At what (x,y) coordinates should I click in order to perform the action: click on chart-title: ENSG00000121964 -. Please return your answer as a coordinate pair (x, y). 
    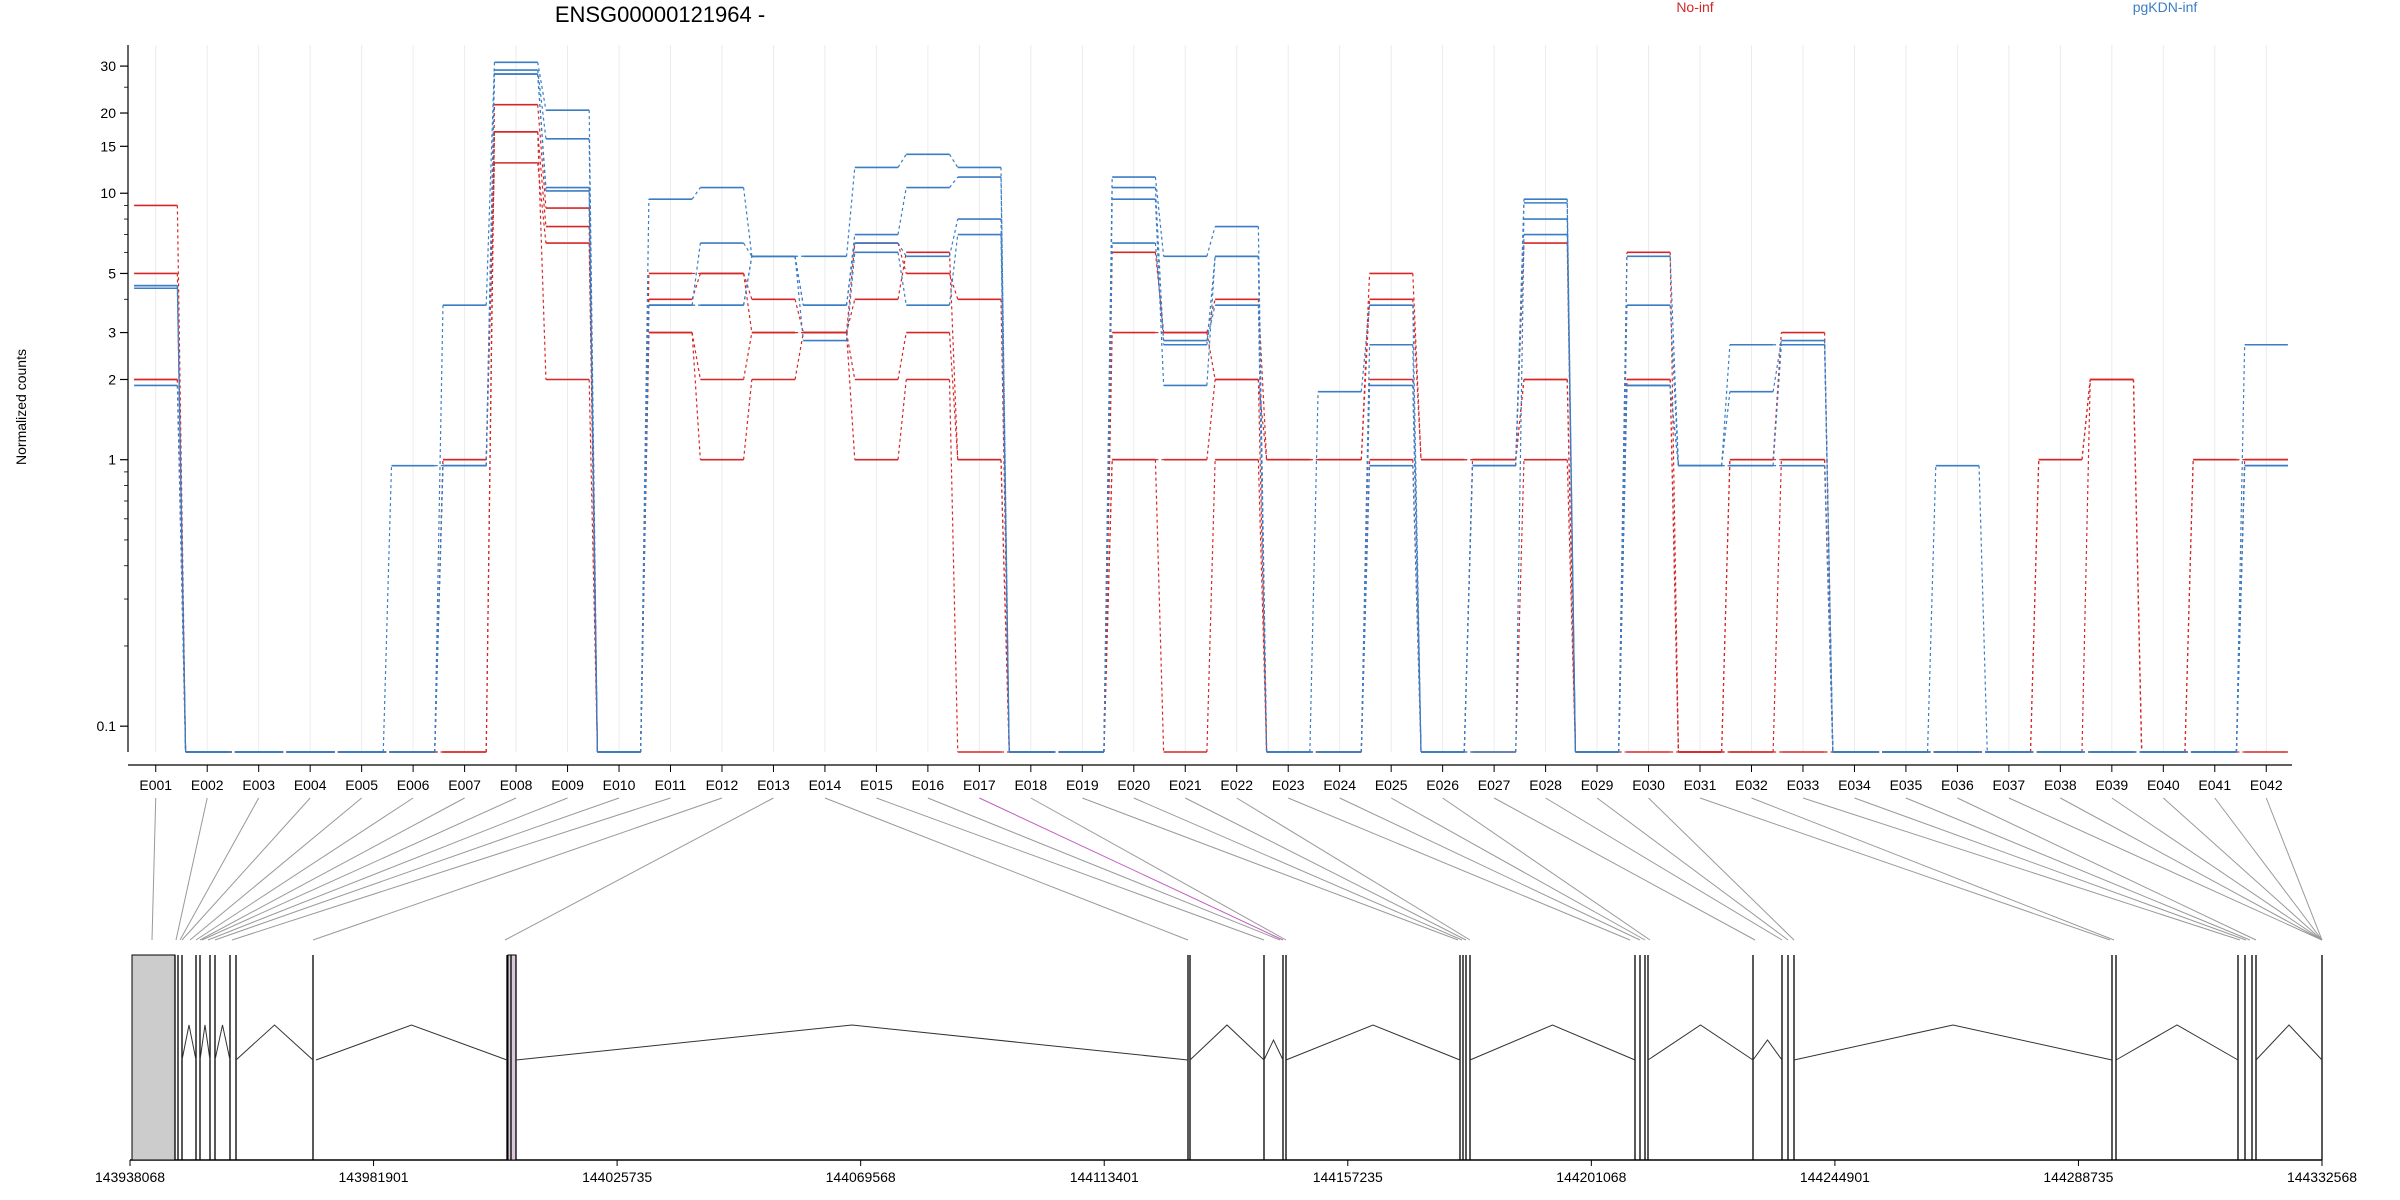
    Looking at the image, I should click on (660, 14).